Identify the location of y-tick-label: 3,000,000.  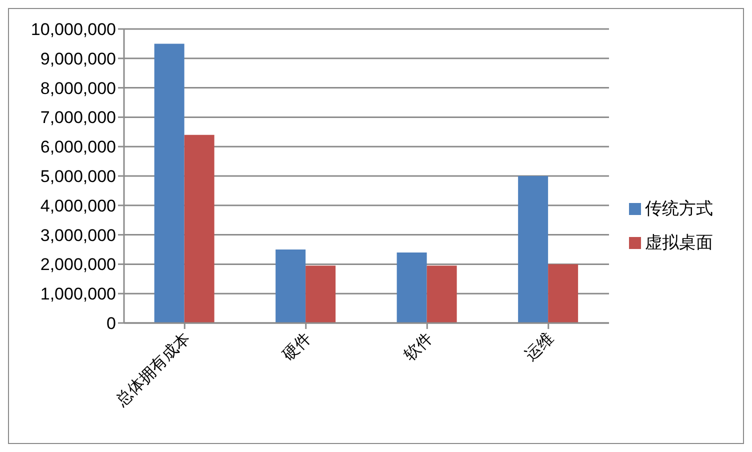
(78, 235).